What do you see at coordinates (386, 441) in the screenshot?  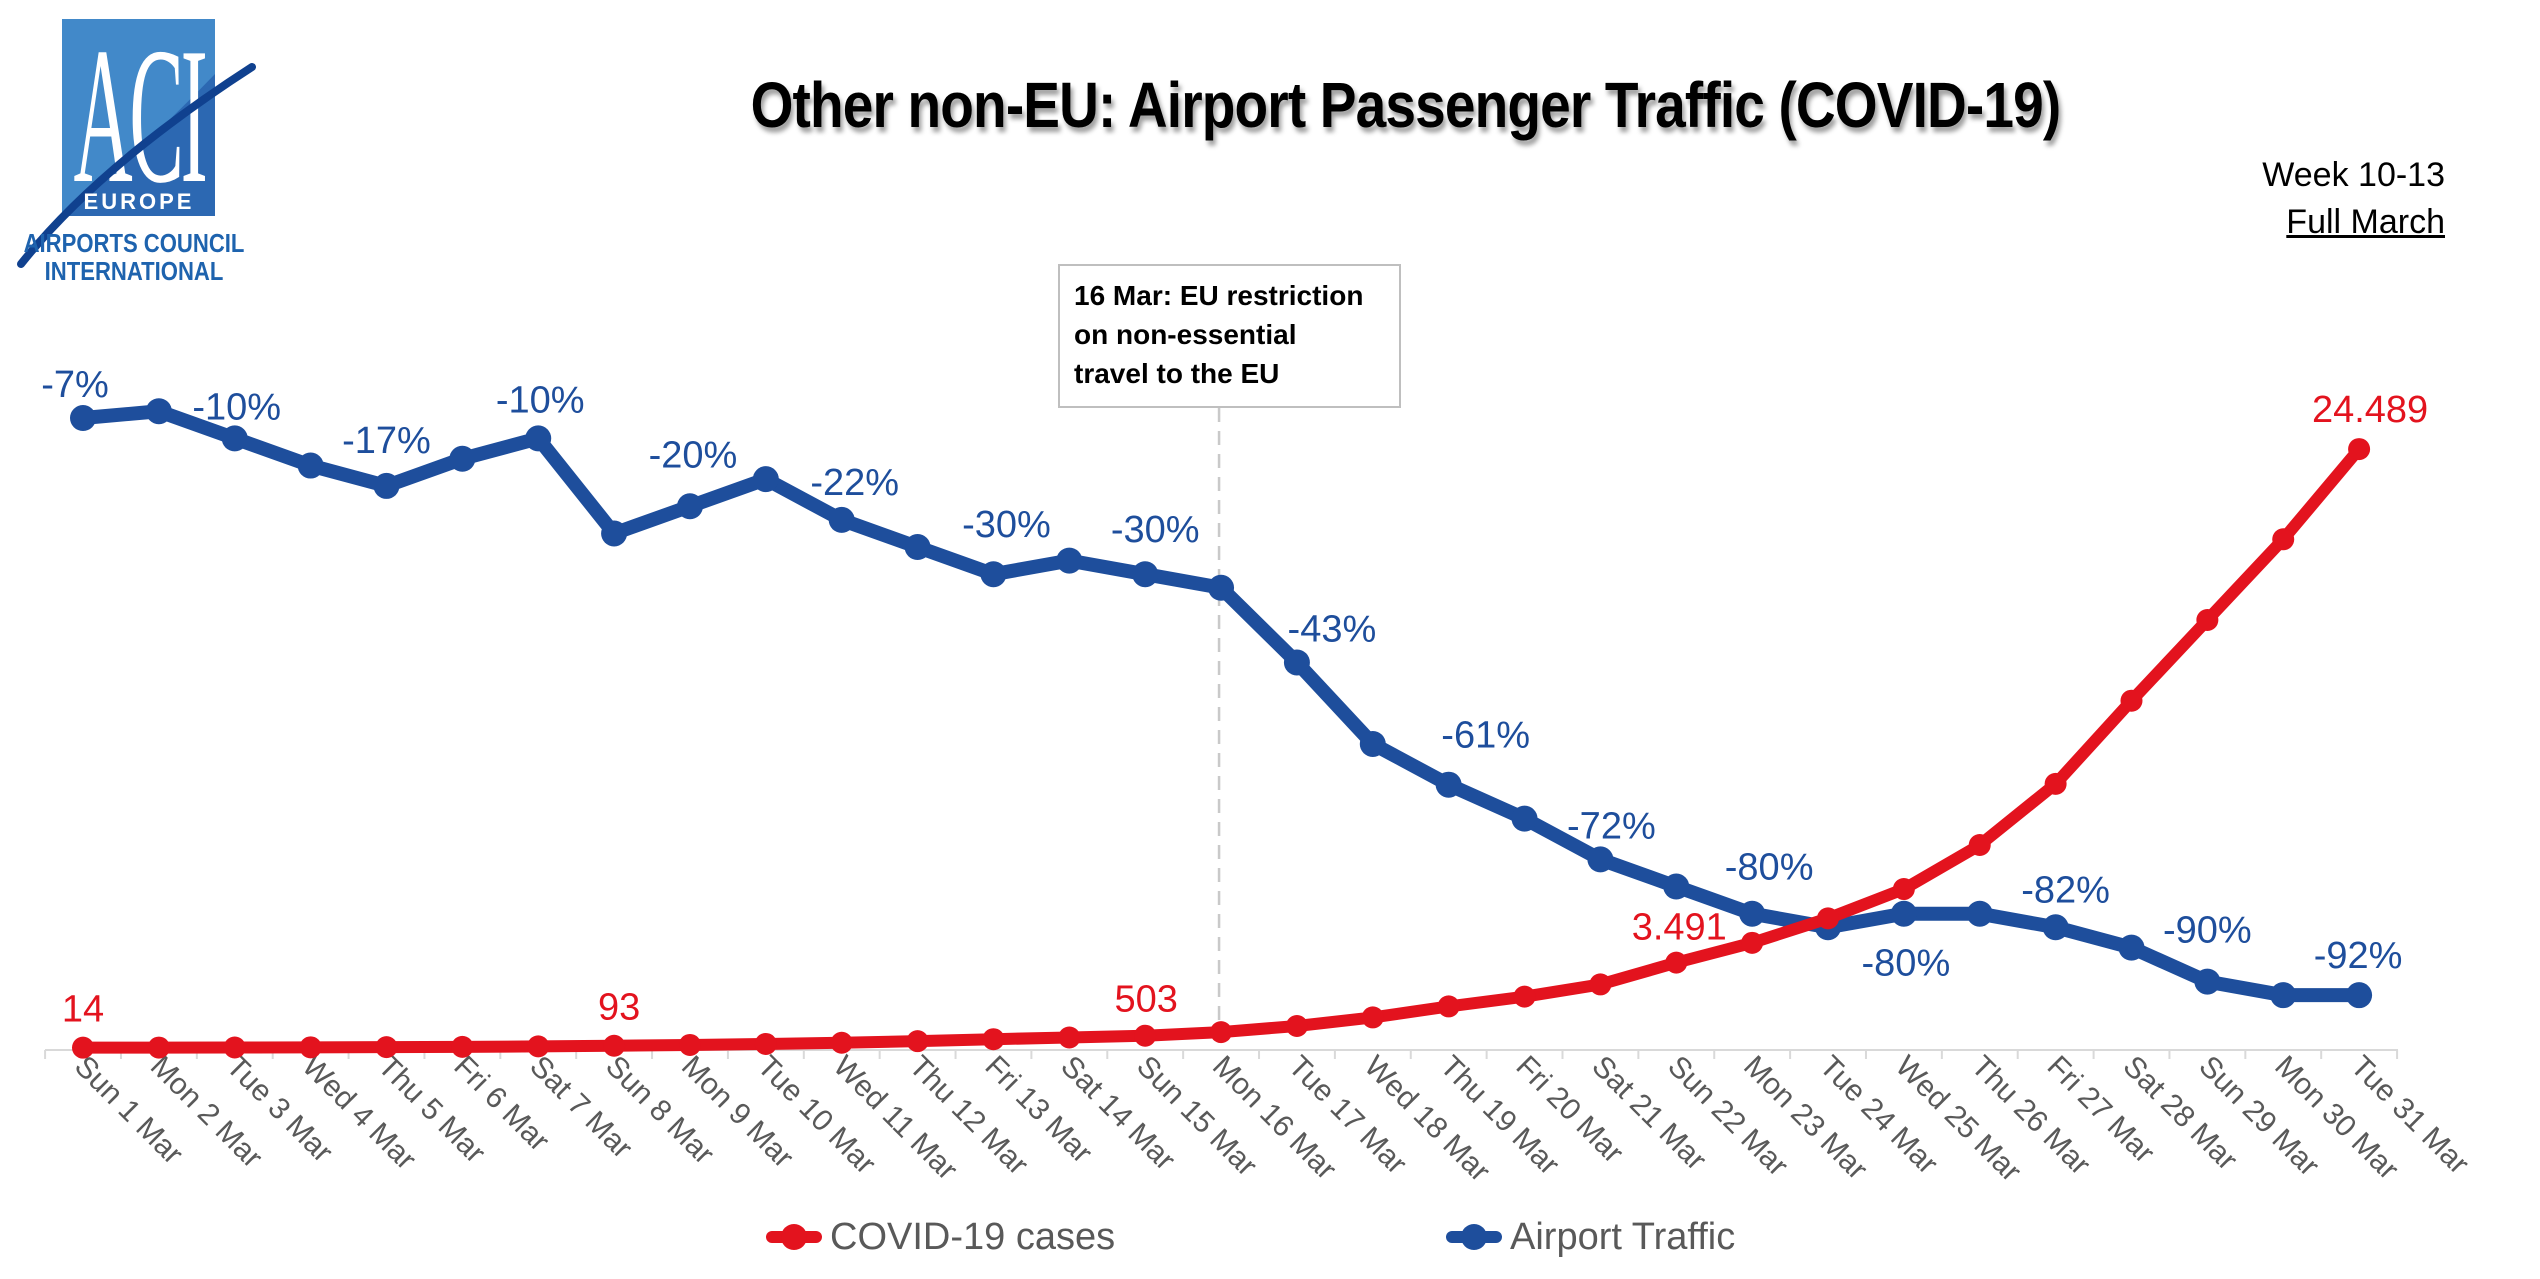 I see `airport-traffic-data-label: -17%` at bounding box center [386, 441].